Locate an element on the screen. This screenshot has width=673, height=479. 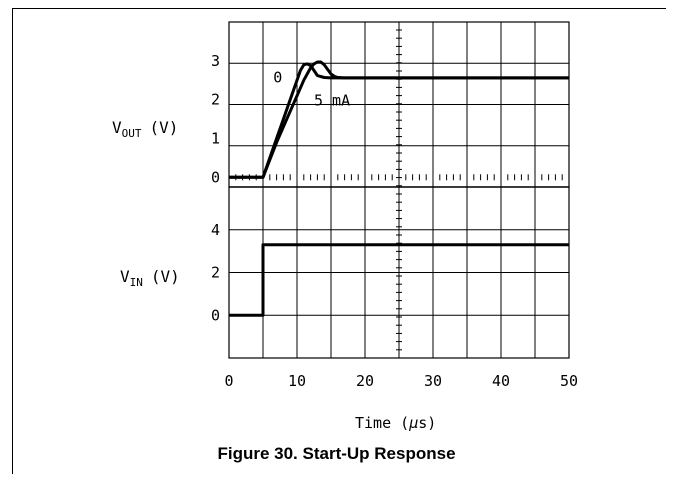
frame-left-border is located at coordinates (12, 241).